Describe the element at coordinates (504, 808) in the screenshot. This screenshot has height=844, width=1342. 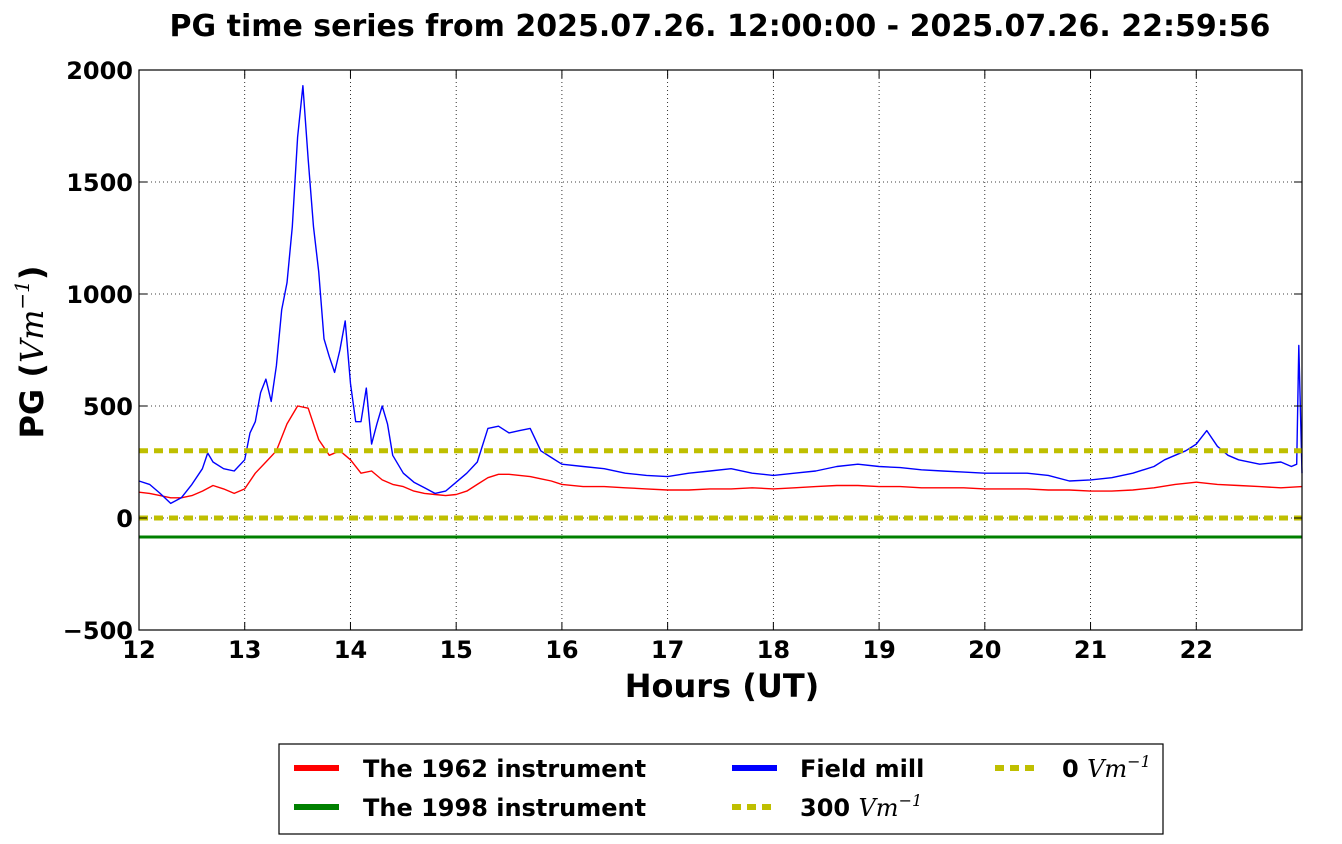
I see `legend-label-1998: The 1998 instrument` at that location.